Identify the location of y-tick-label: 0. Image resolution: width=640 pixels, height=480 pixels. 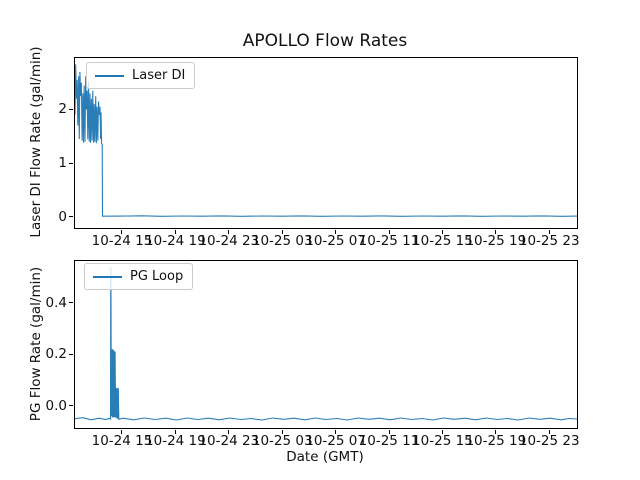
(62, 216).